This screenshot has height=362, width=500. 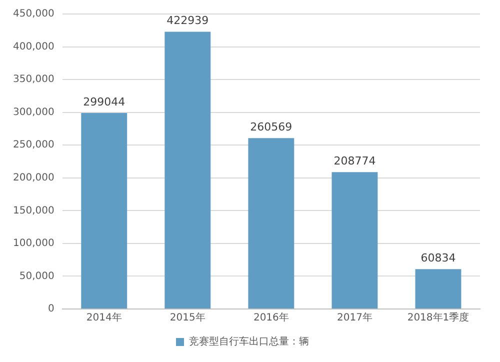 What do you see at coordinates (354, 318) in the screenshot?
I see `x-tick-label: 2017年` at bounding box center [354, 318].